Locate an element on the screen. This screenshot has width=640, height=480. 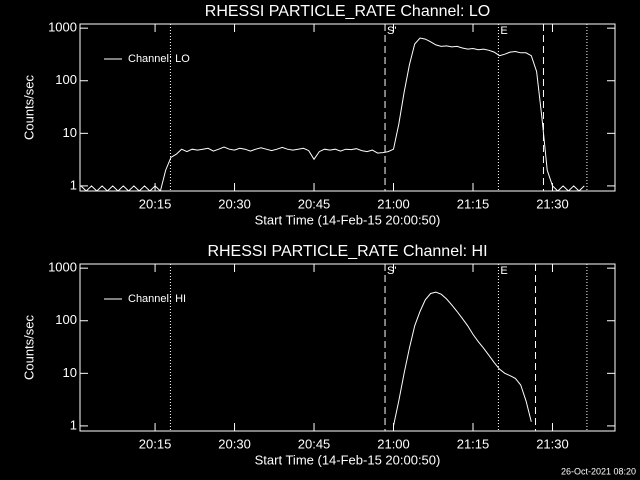
legend-label: Channel: LO is located at coordinates (159, 59).